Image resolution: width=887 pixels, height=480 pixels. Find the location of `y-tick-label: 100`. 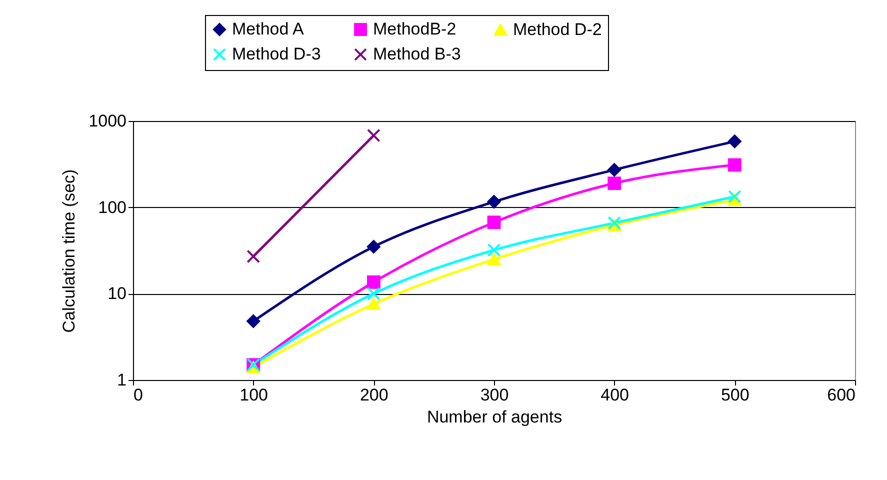

y-tick-label: 100 is located at coordinates (112, 207).